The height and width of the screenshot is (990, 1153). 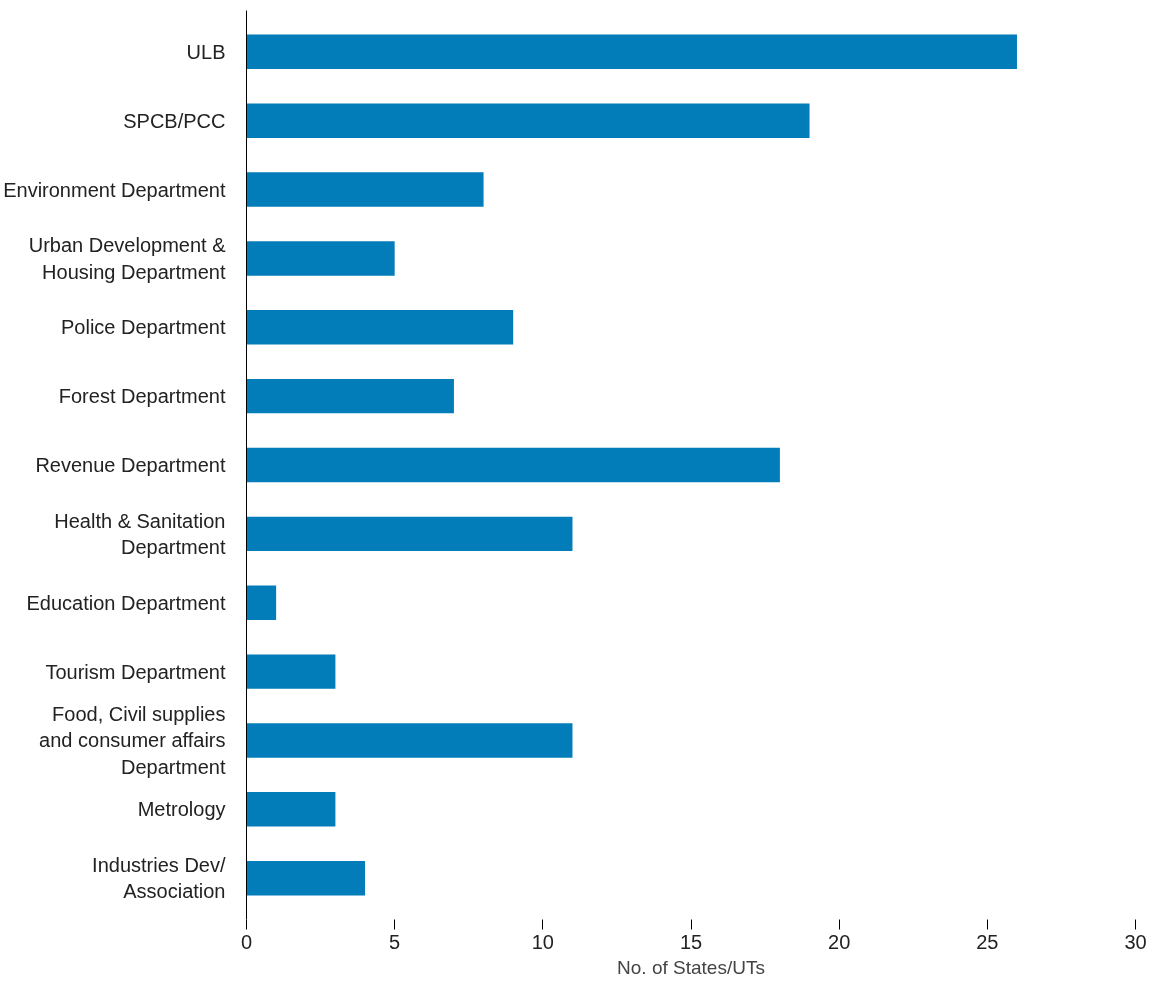 What do you see at coordinates (691, 941) in the screenshot?
I see `x-tick-label: 15` at bounding box center [691, 941].